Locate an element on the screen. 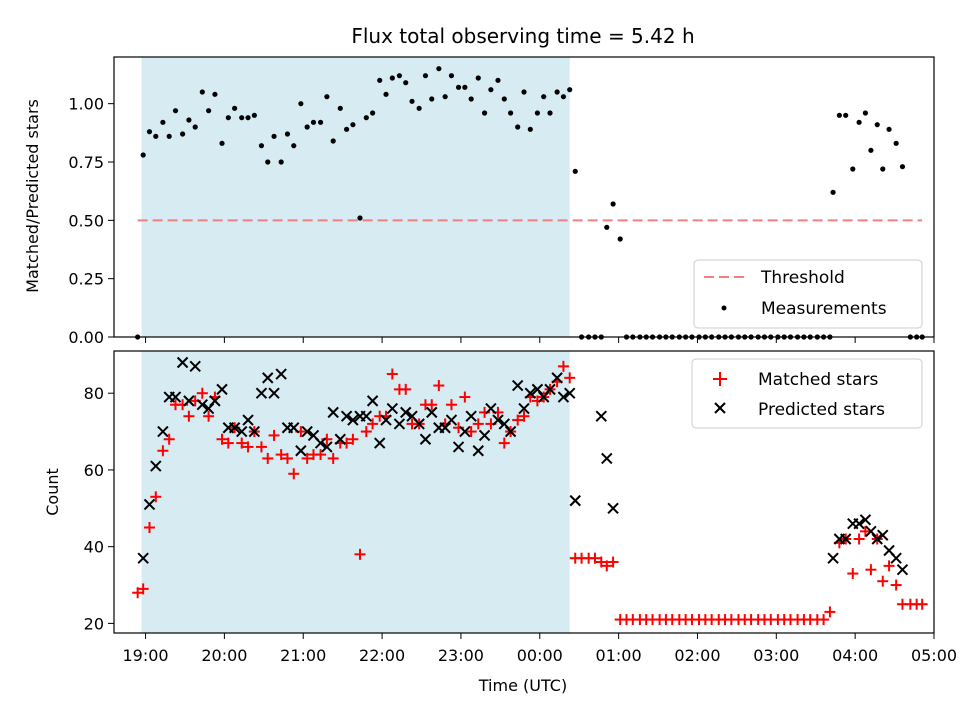 This screenshot has width=960, height=720. bottom-y-axis-label: Count is located at coordinates (52, 492).